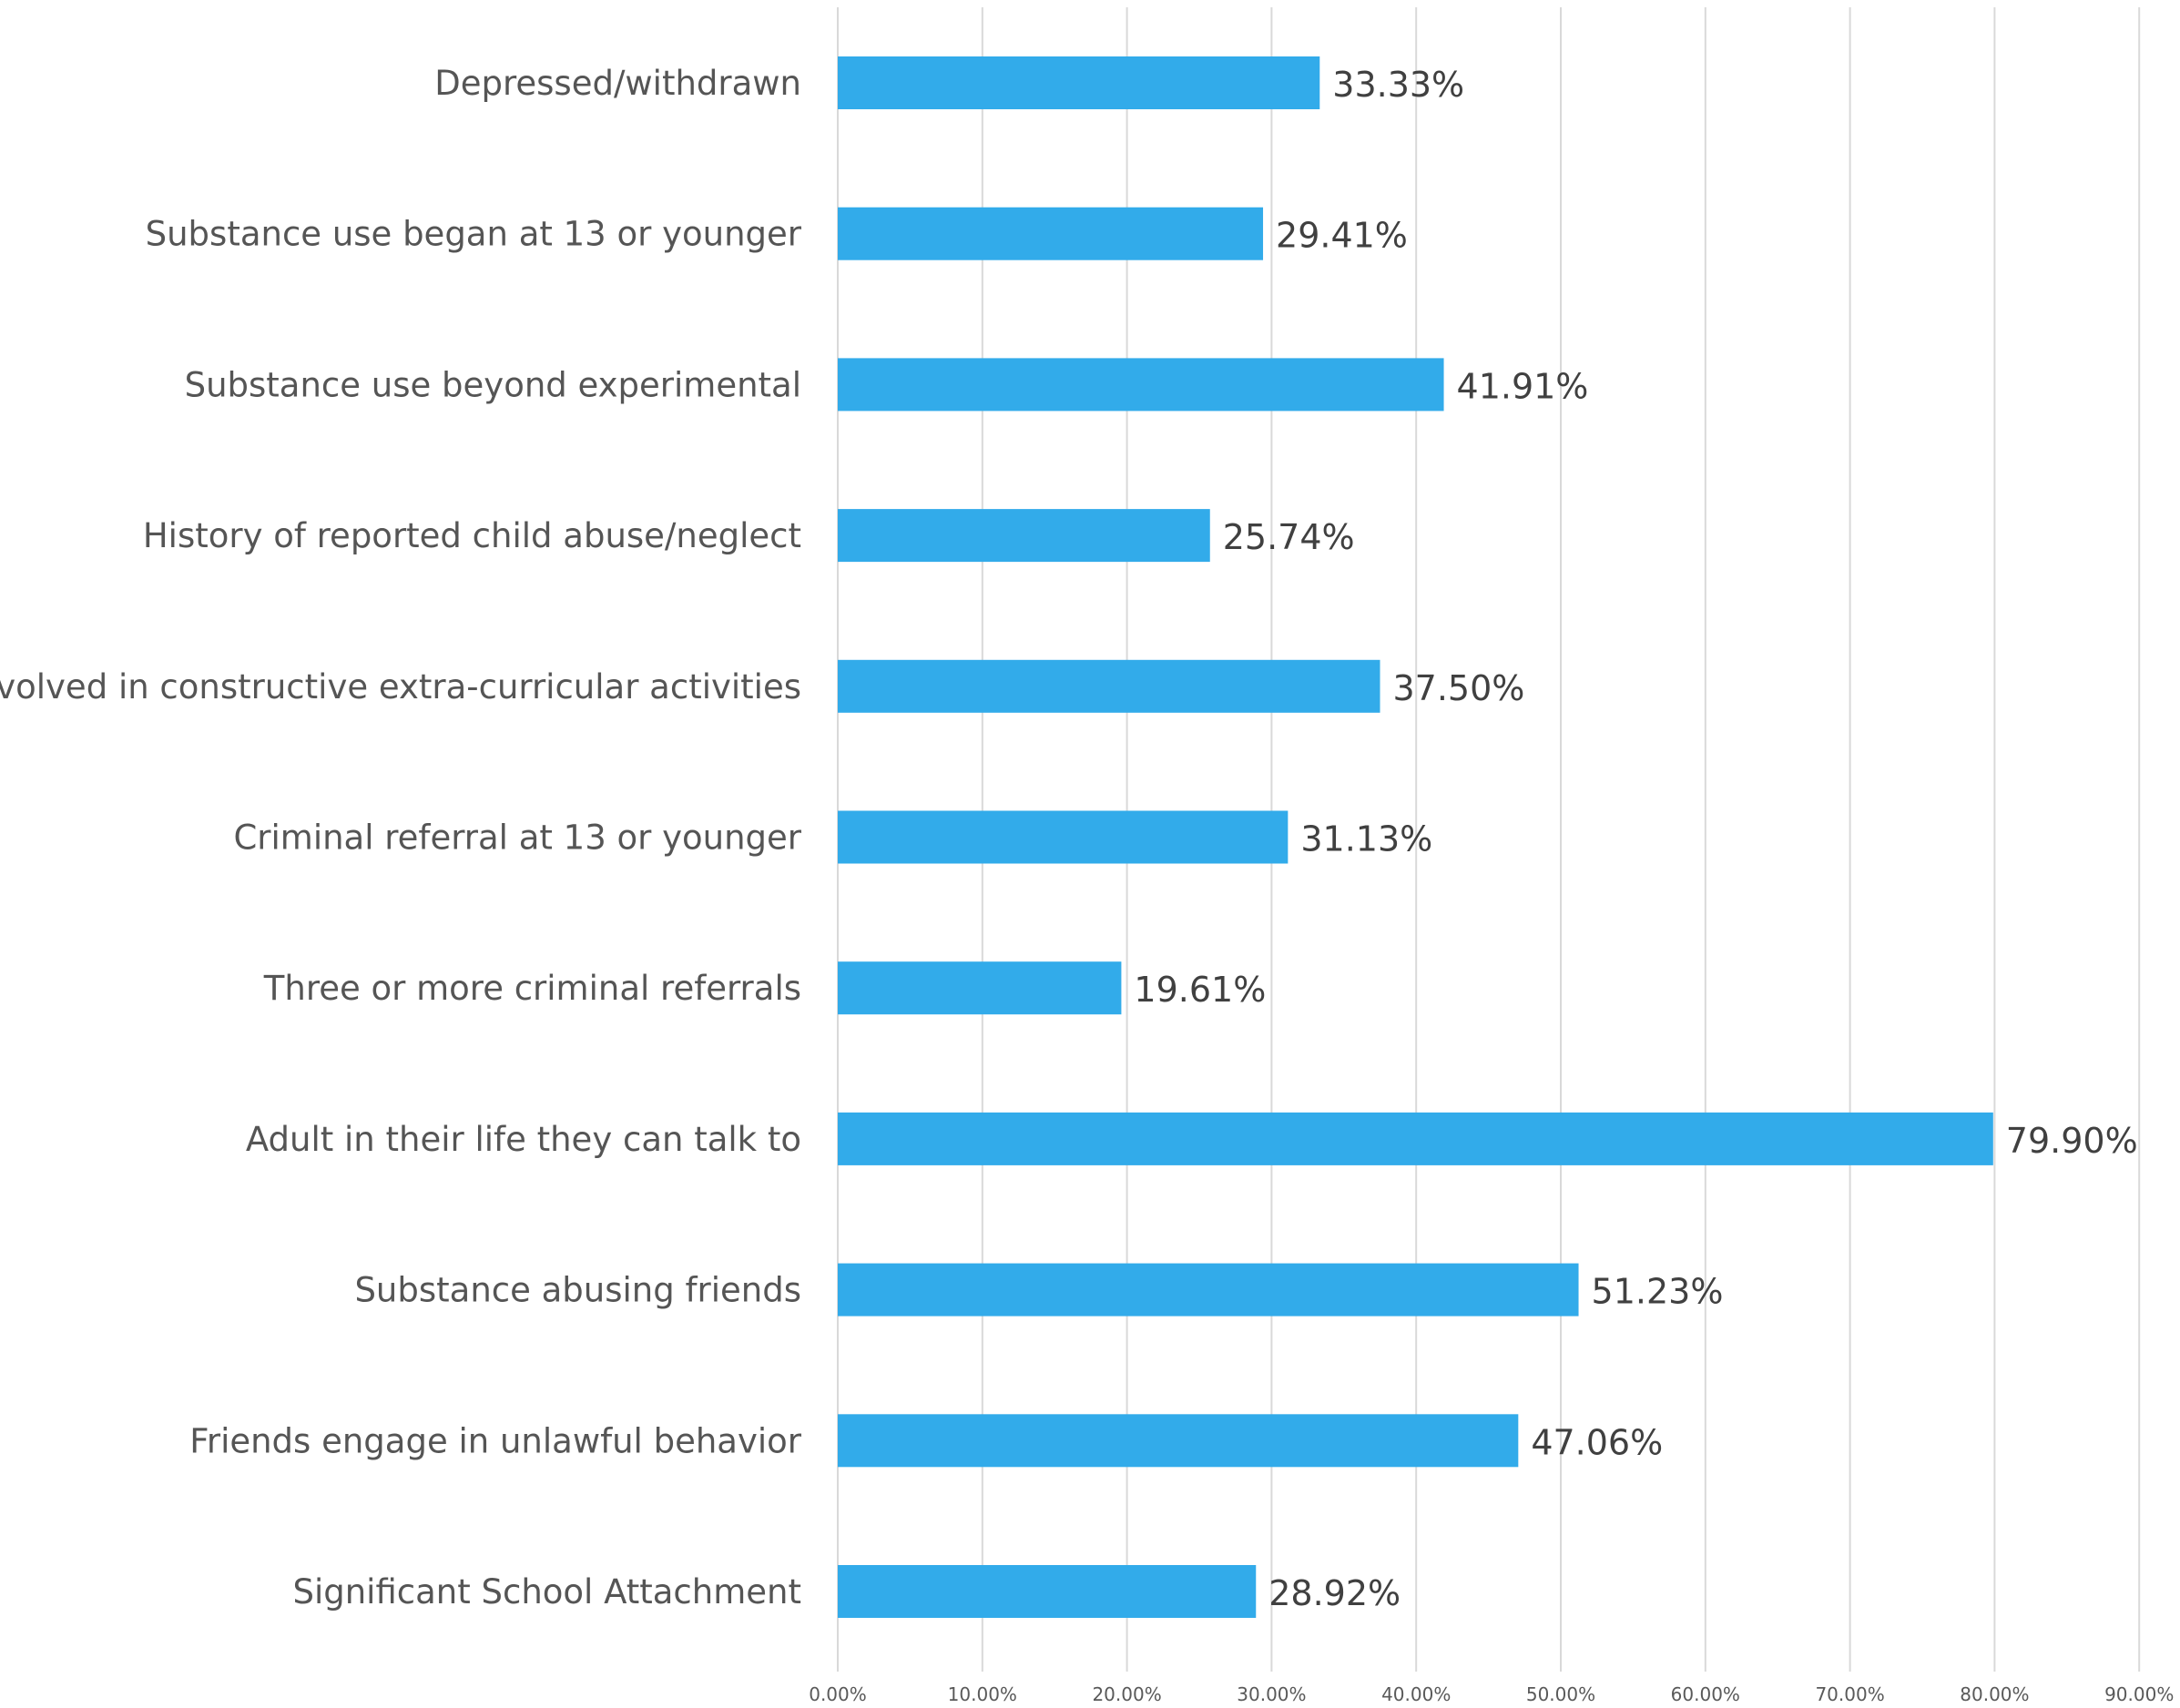  I want to click on category-label: Adult in their life they can talk to, so click(523, 1139).